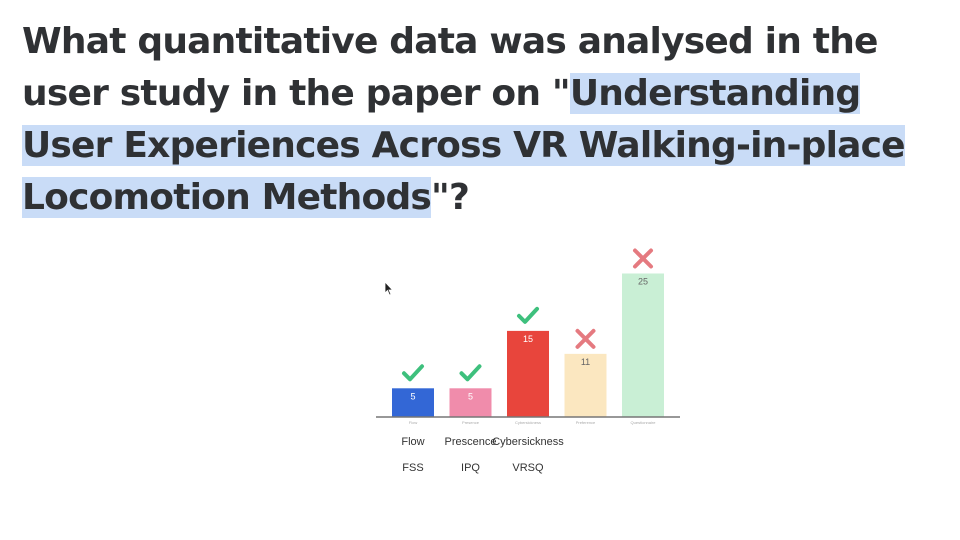  I want to click on bar-flow, so click(413, 402).